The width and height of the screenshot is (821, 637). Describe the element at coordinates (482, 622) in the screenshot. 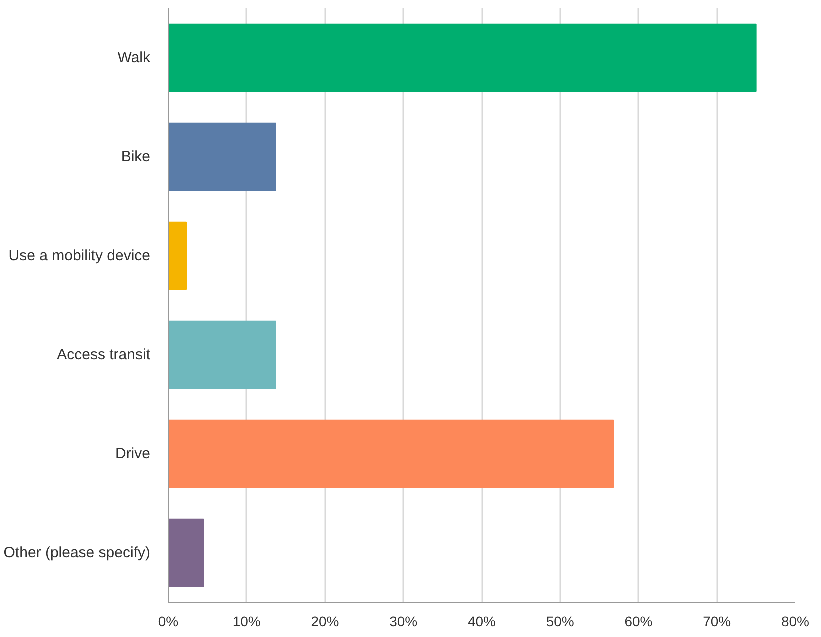

I see `x-tick-label: 40%` at that location.